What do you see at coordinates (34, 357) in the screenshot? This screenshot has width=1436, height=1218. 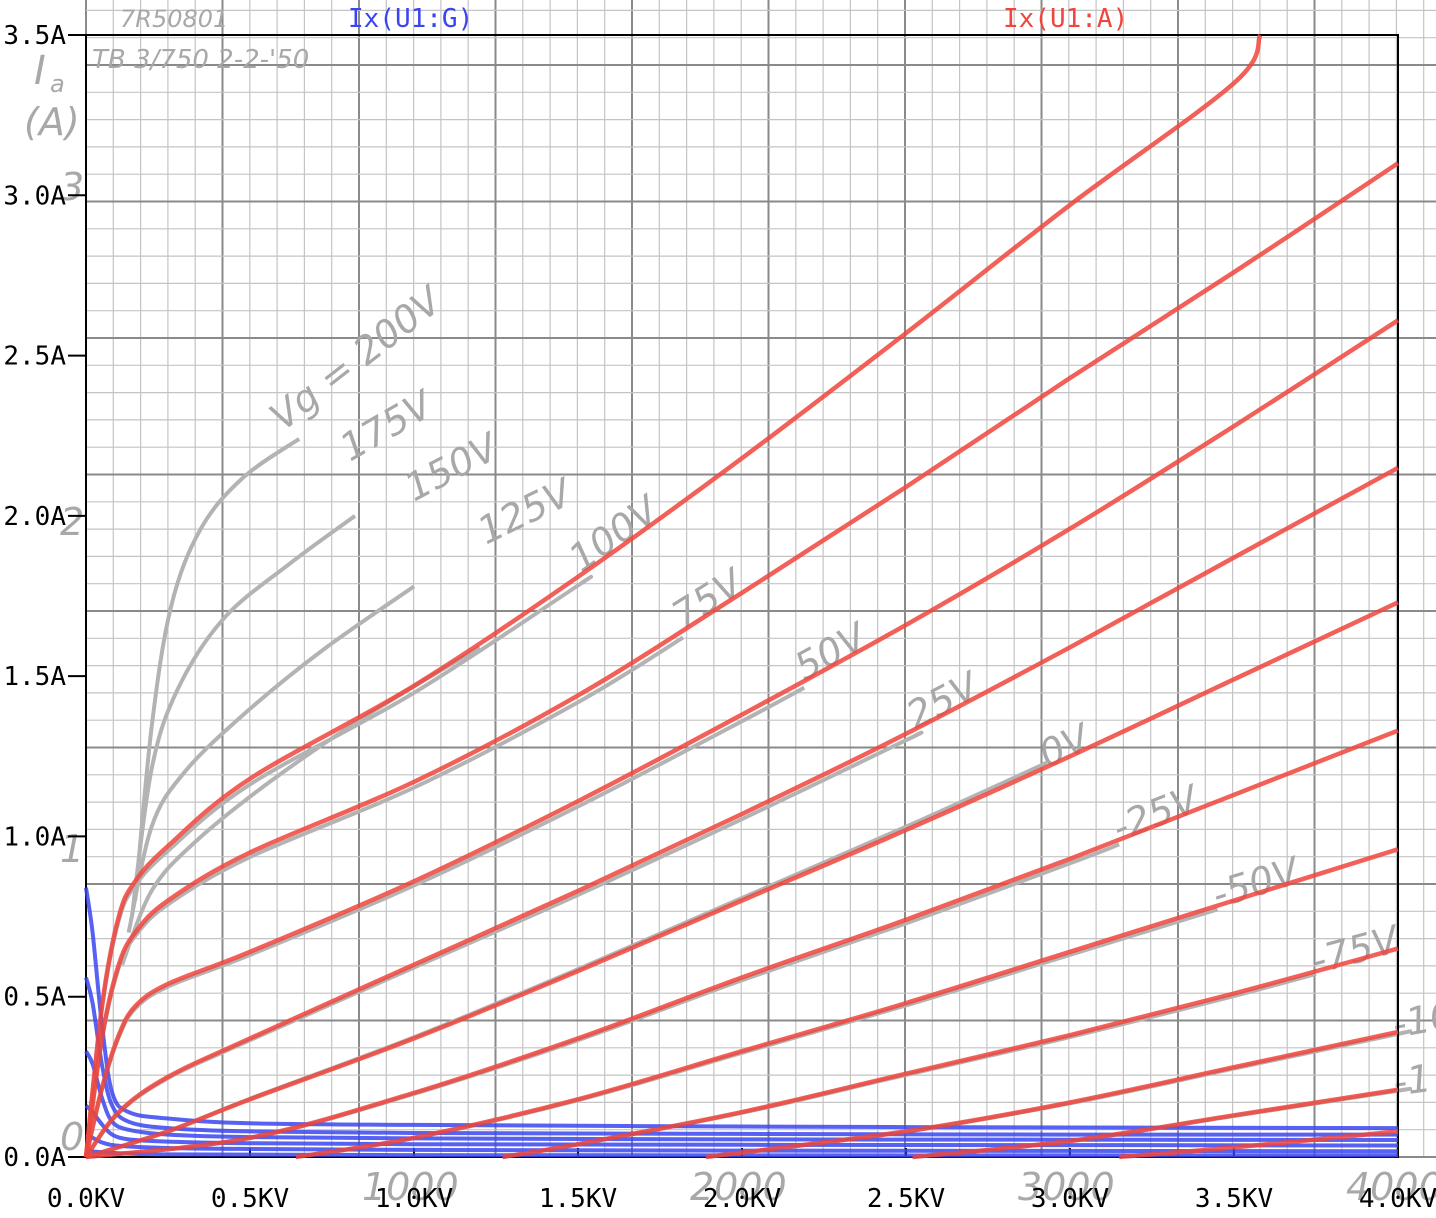 I see `y-tick-label: 2.5A` at bounding box center [34, 357].